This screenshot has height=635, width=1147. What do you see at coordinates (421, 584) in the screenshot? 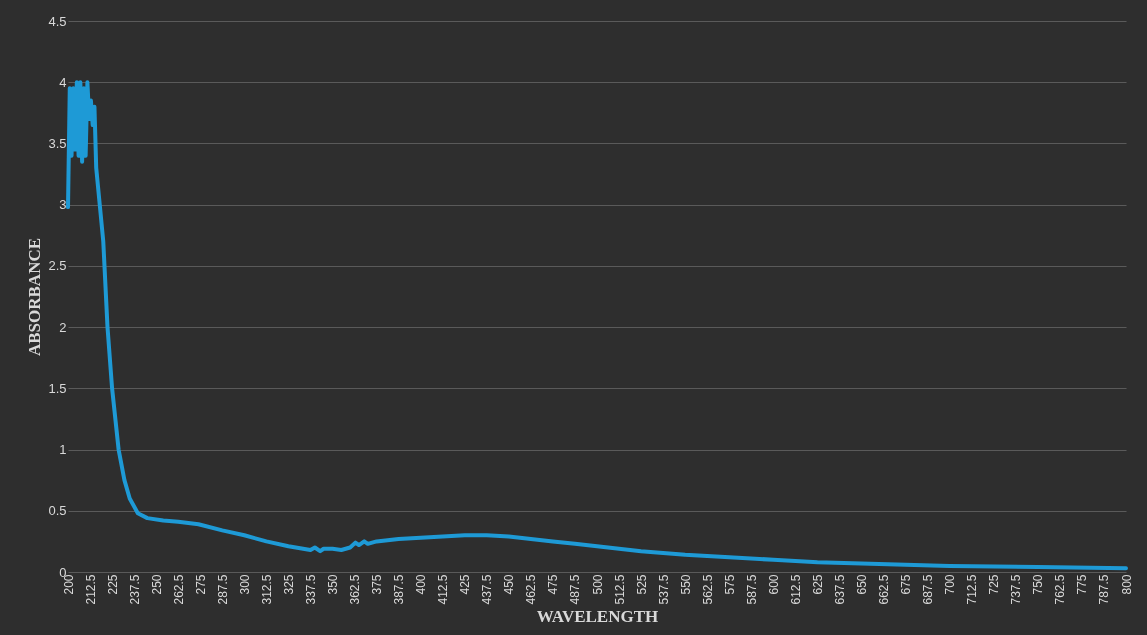
I see `x-tick-label: 400` at bounding box center [421, 584].